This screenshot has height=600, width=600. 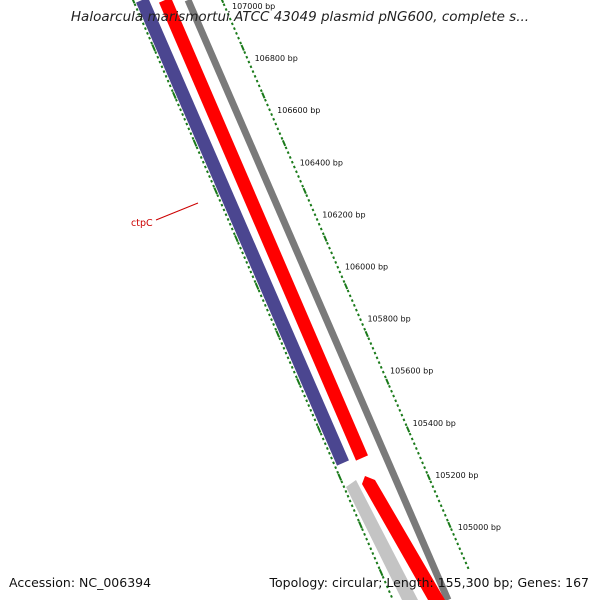 What do you see at coordinates (456, 475) in the screenshot?
I see `tick-label: 105200 bp` at bounding box center [456, 475].